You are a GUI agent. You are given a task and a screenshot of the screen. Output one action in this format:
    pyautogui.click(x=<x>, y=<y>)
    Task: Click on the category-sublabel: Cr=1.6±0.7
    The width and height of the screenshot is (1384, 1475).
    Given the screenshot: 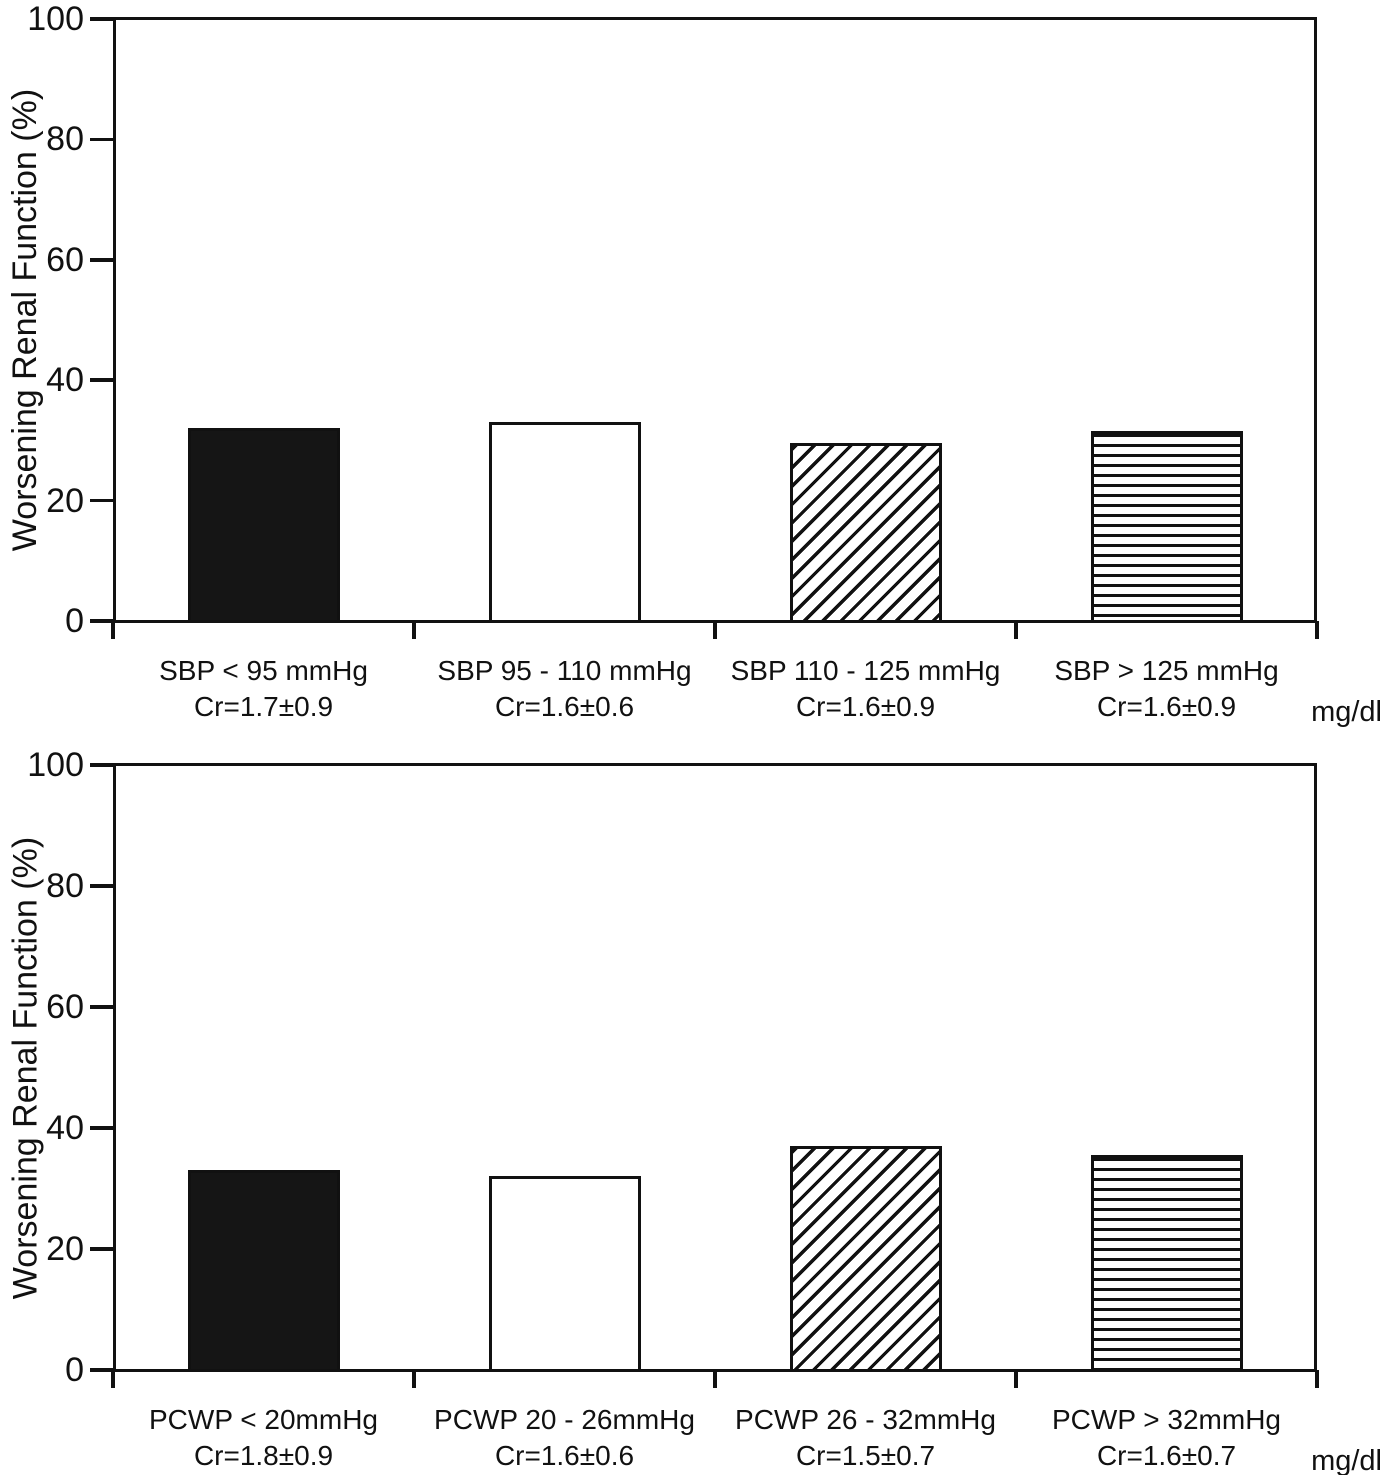 What is the action you would take?
    pyautogui.click(x=1166, y=1455)
    